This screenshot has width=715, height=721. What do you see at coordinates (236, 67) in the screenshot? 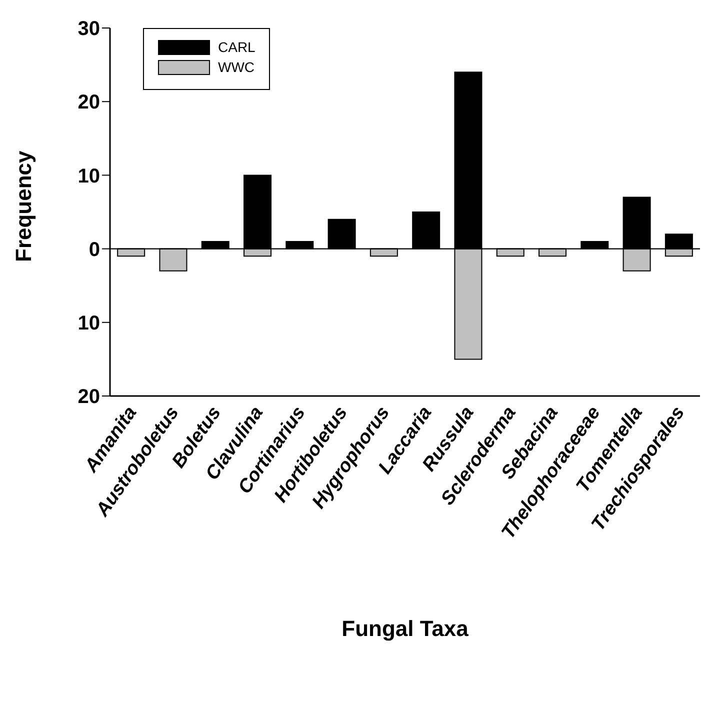
I see `legend-label: WWC` at bounding box center [236, 67].